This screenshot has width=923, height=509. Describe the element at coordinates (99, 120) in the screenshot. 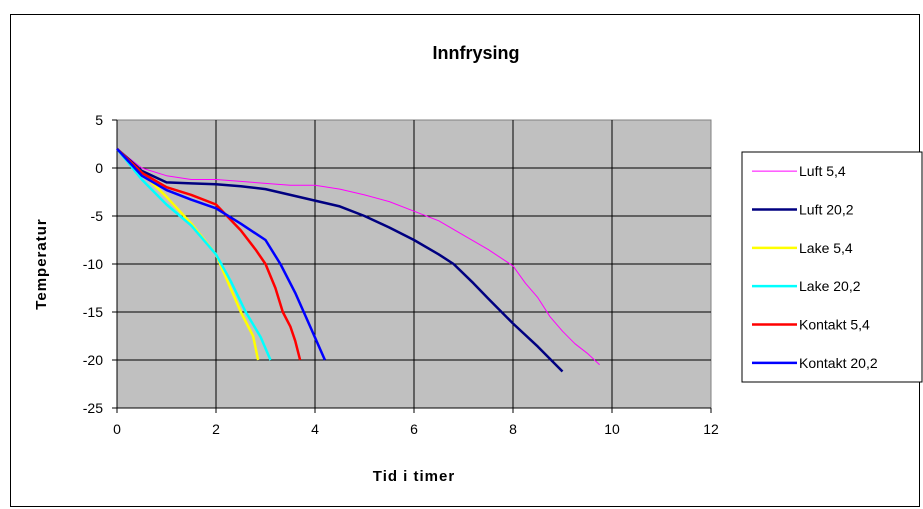

I see `y-tick-label: 5` at that location.